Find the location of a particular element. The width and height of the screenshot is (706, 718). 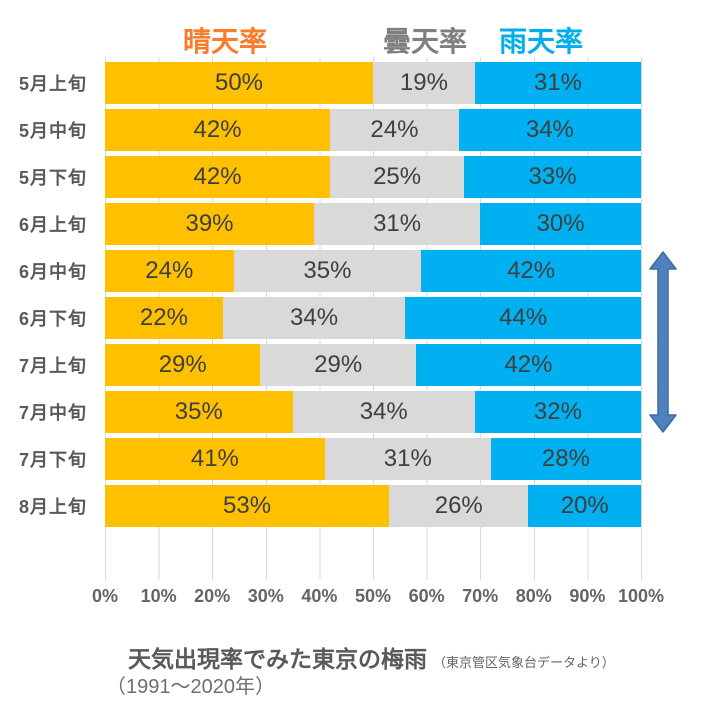

bar-group: 53% 26% 20% is located at coordinates (373, 506).